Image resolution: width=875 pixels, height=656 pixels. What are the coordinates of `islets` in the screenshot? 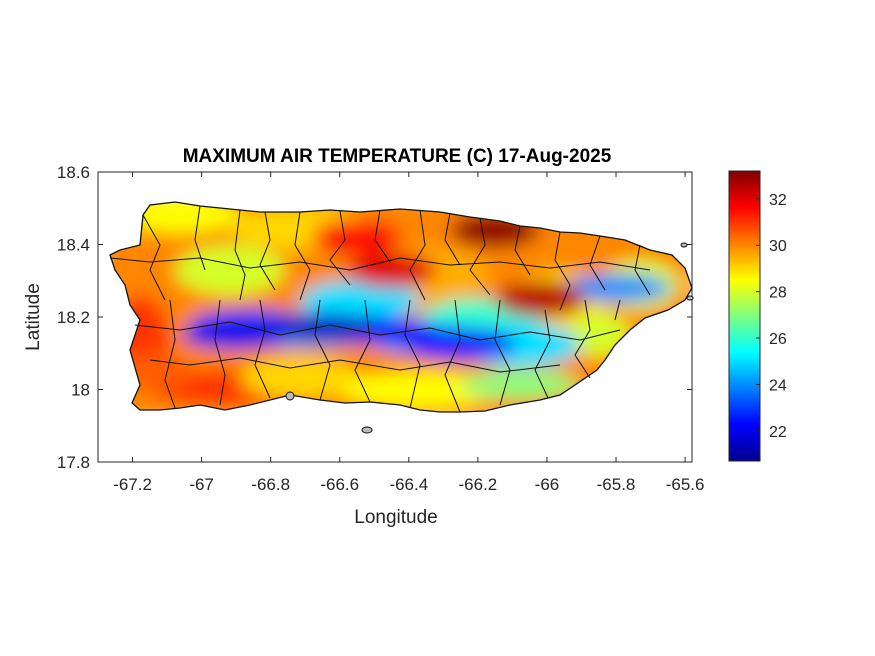 It's located at (489, 338).